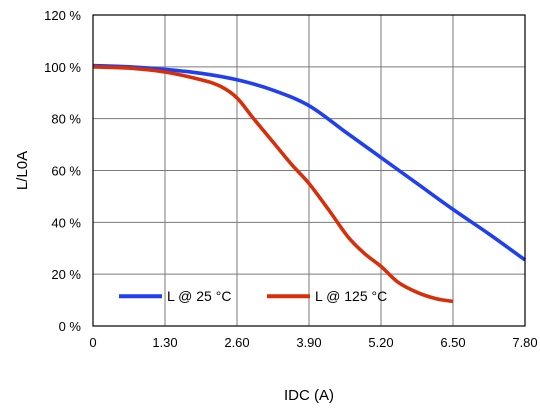 Image resolution: width=540 pixels, height=409 pixels. I want to click on x-tick-label: 3.90, so click(308, 342).